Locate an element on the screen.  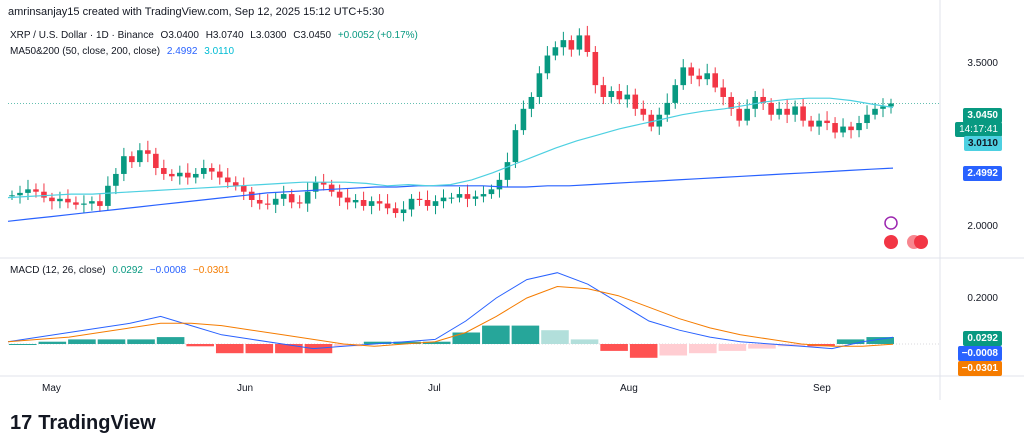
signal-tag: −0.0008 is located at coordinates (979, 353).